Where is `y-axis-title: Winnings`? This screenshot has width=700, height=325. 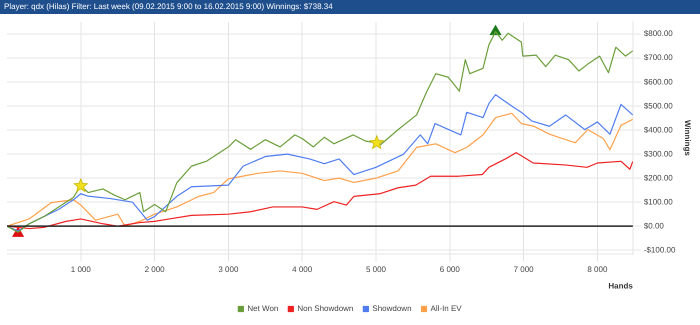
y-axis-title: Winnings is located at coordinates (687, 138).